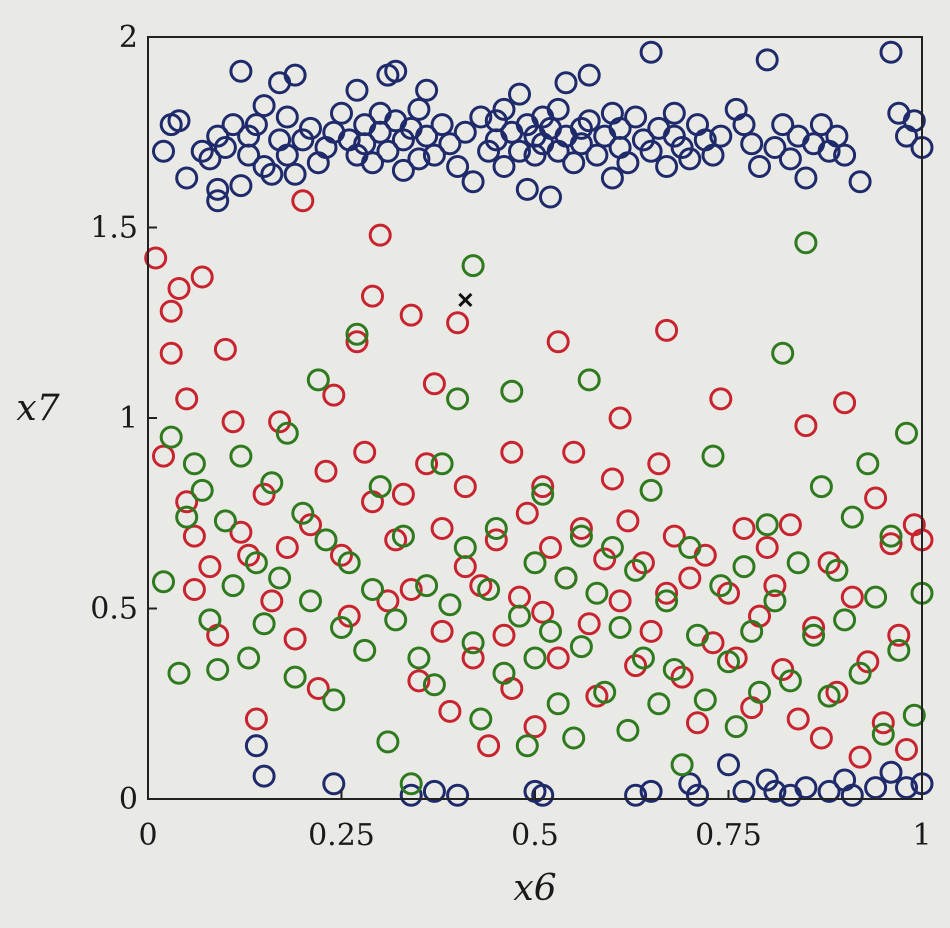  I want to click on y-tick-label: 1, so click(128, 418).